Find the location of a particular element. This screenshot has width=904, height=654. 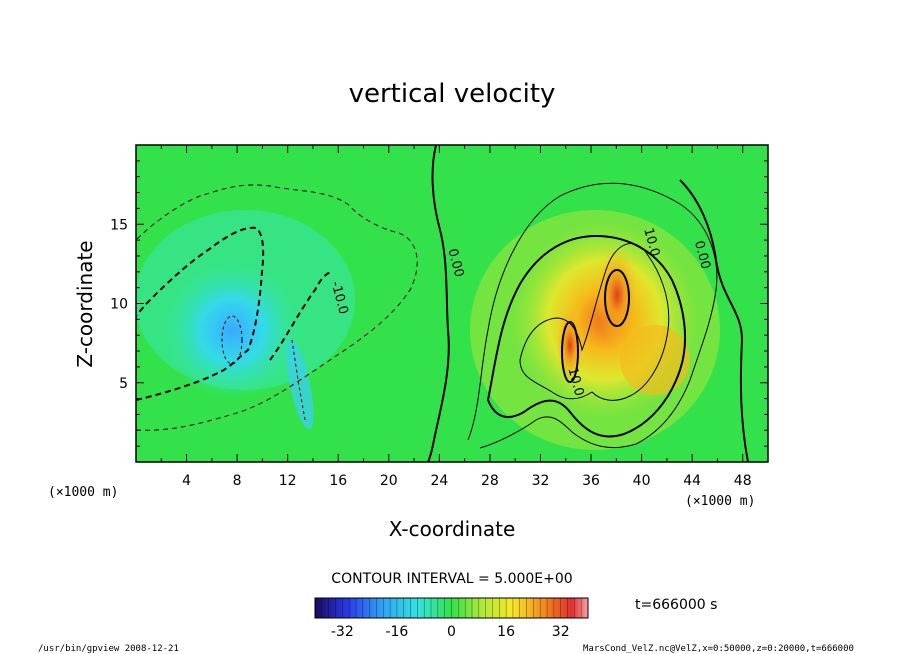

colorbar-tick-label: 16 is located at coordinates (506, 632).